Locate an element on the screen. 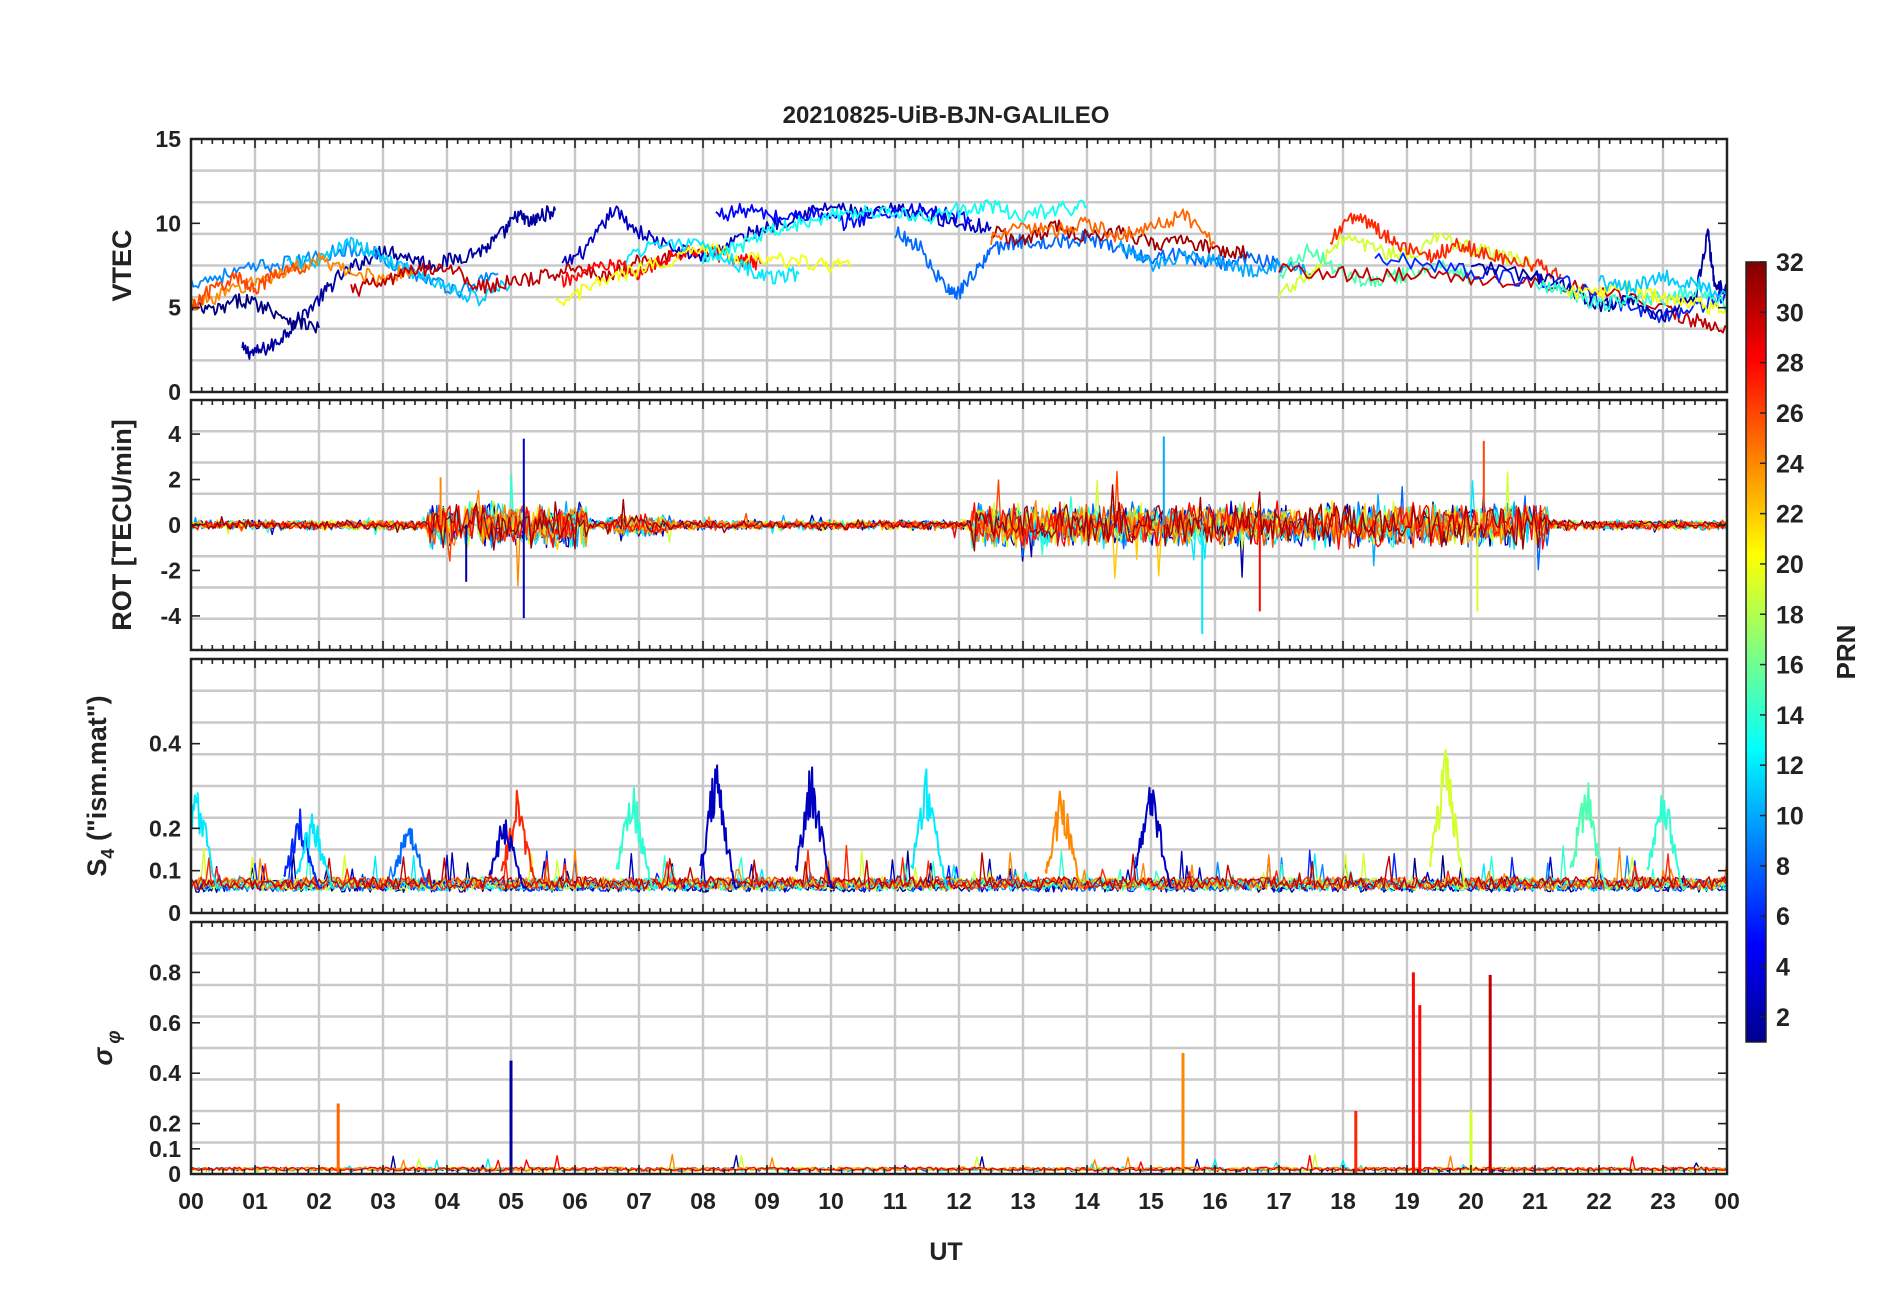 The height and width of the screenshot is (1292, 1902). y-axis-label-sigma: σ is located at coordinates (103, 1056).